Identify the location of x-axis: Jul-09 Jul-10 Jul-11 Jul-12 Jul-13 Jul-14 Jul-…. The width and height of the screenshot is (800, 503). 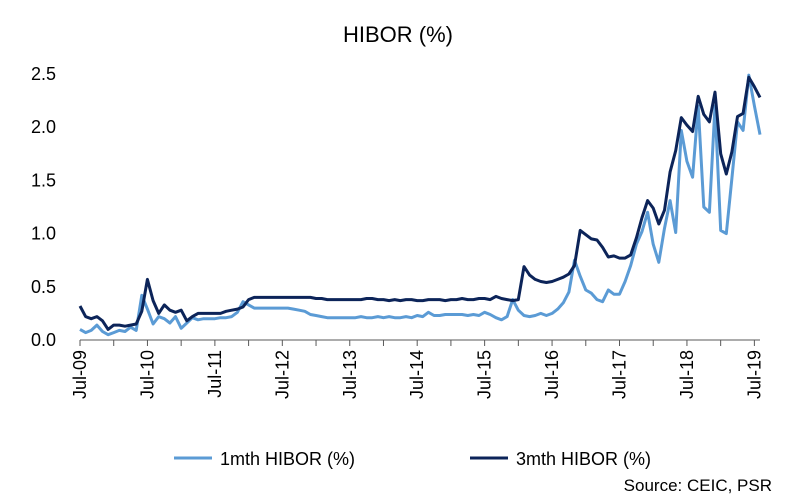
(417, 369).